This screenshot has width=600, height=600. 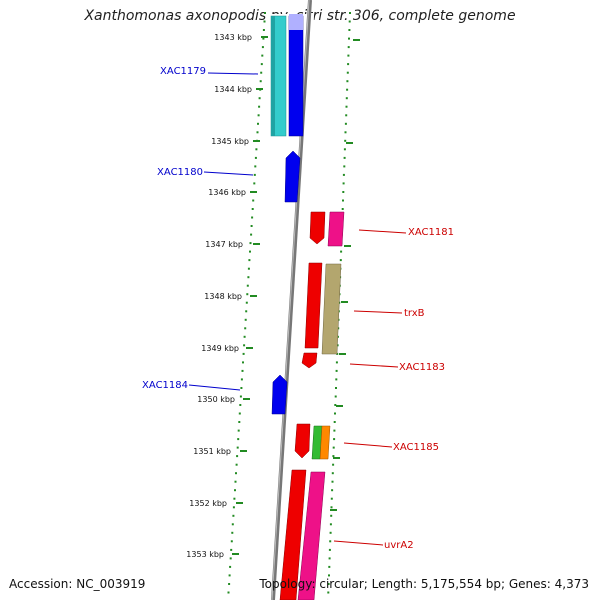 I want to click on gene-XAC1180, so click(x=292, y=176).